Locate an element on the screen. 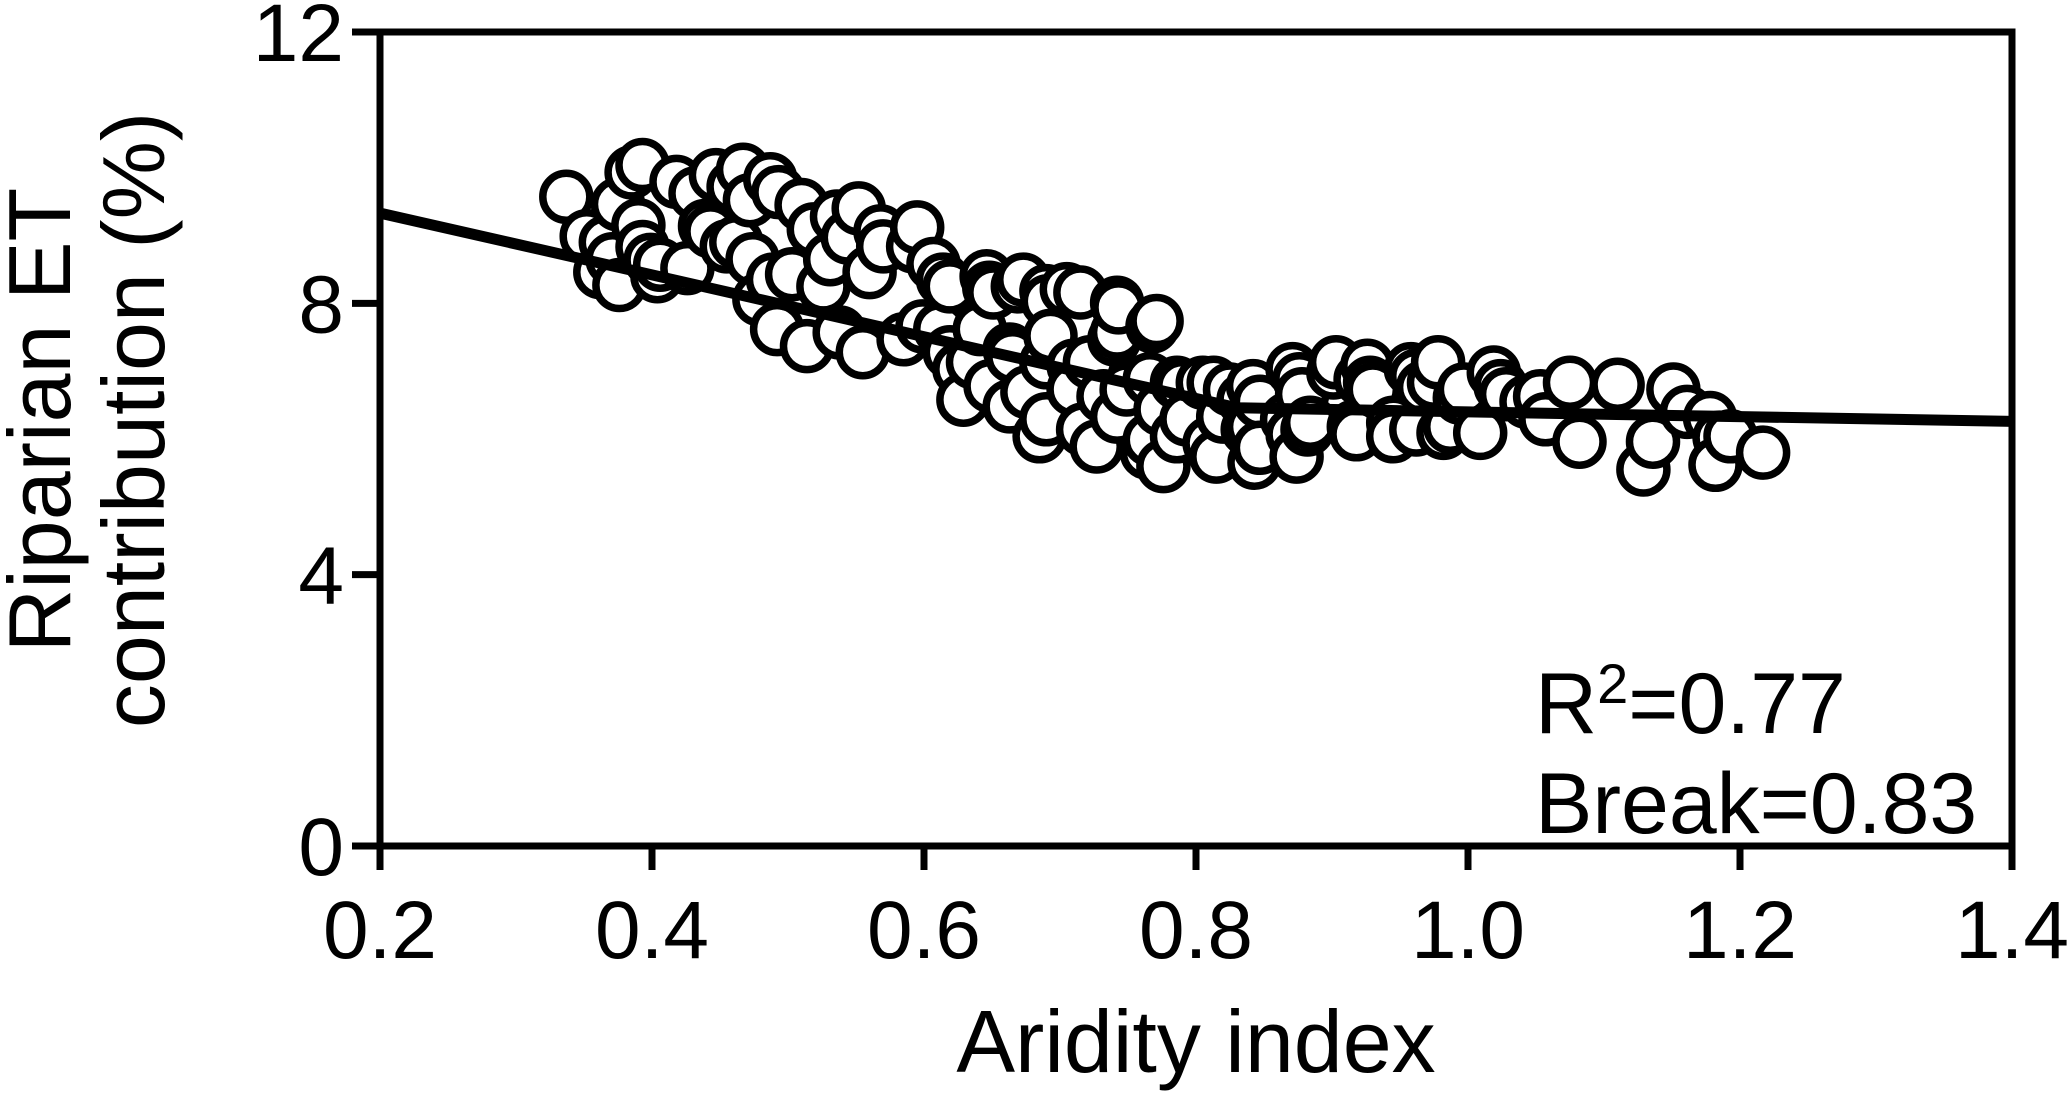 The width and height of the screenshot is (2067, 1104). breakpoint-annotation: Break=0.83 is located at coordinates (1756, 804).